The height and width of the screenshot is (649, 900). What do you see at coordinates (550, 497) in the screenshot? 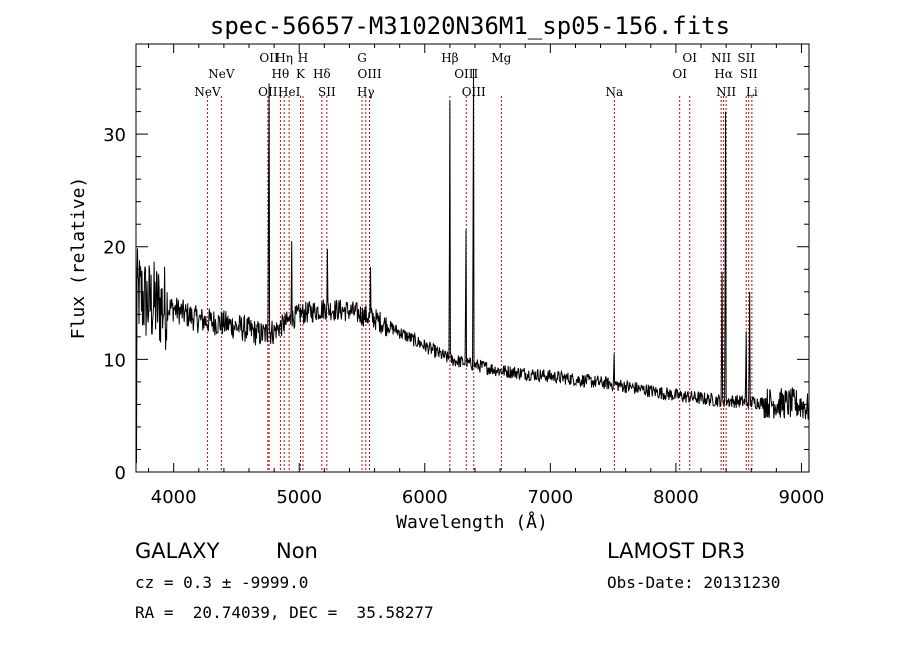
I see `x-tick-label: 7000` at bounding box center [550, 497].